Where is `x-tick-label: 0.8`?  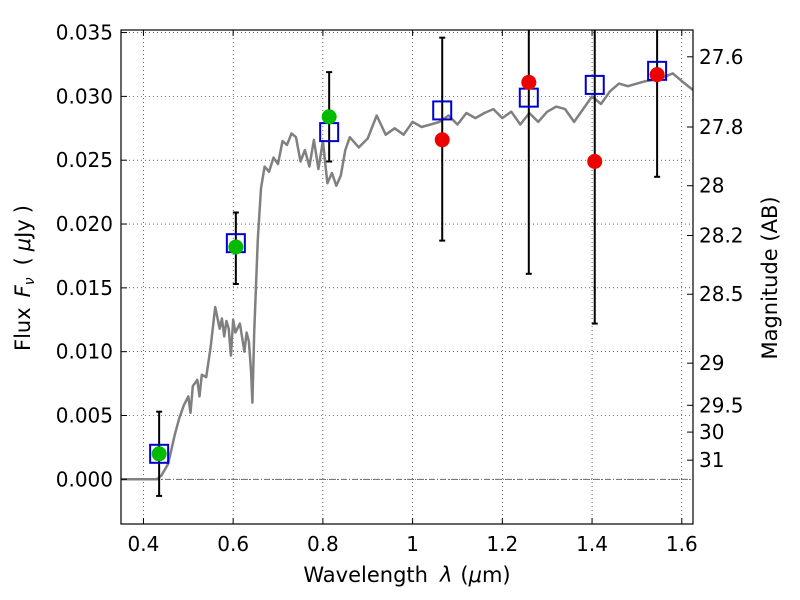
x-tick-label: 0.8 is located at coordinates (323, 544).